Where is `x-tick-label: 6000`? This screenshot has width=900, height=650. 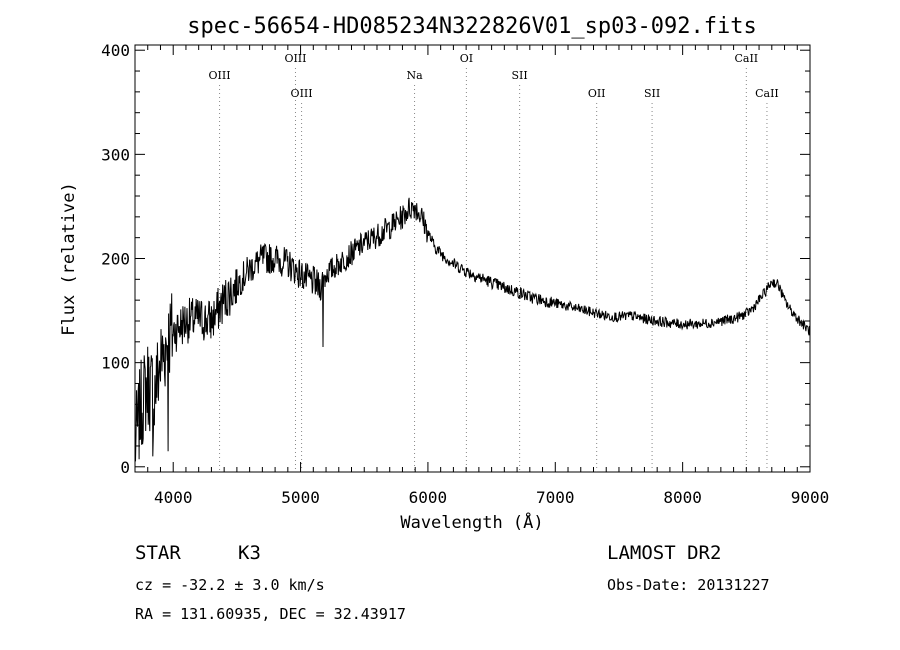 x-tick-label: 6000 is located at coordinates (428, 497).